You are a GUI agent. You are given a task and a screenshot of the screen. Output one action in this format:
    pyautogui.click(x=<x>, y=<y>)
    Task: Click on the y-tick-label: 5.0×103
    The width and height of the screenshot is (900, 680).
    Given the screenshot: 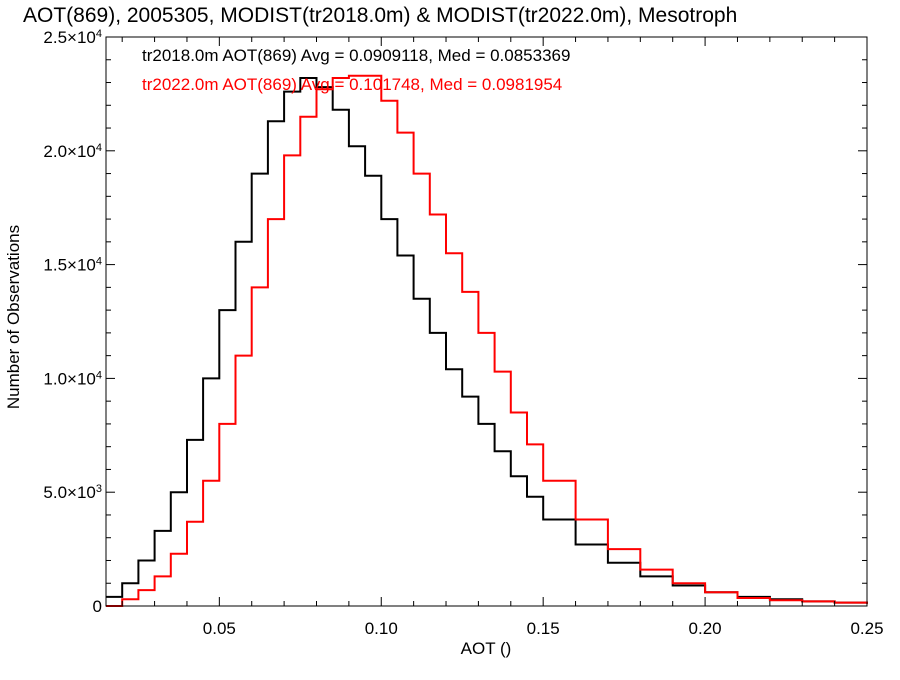 What is the action you would take?
    pyautogui.click(x=72, y=492)
    